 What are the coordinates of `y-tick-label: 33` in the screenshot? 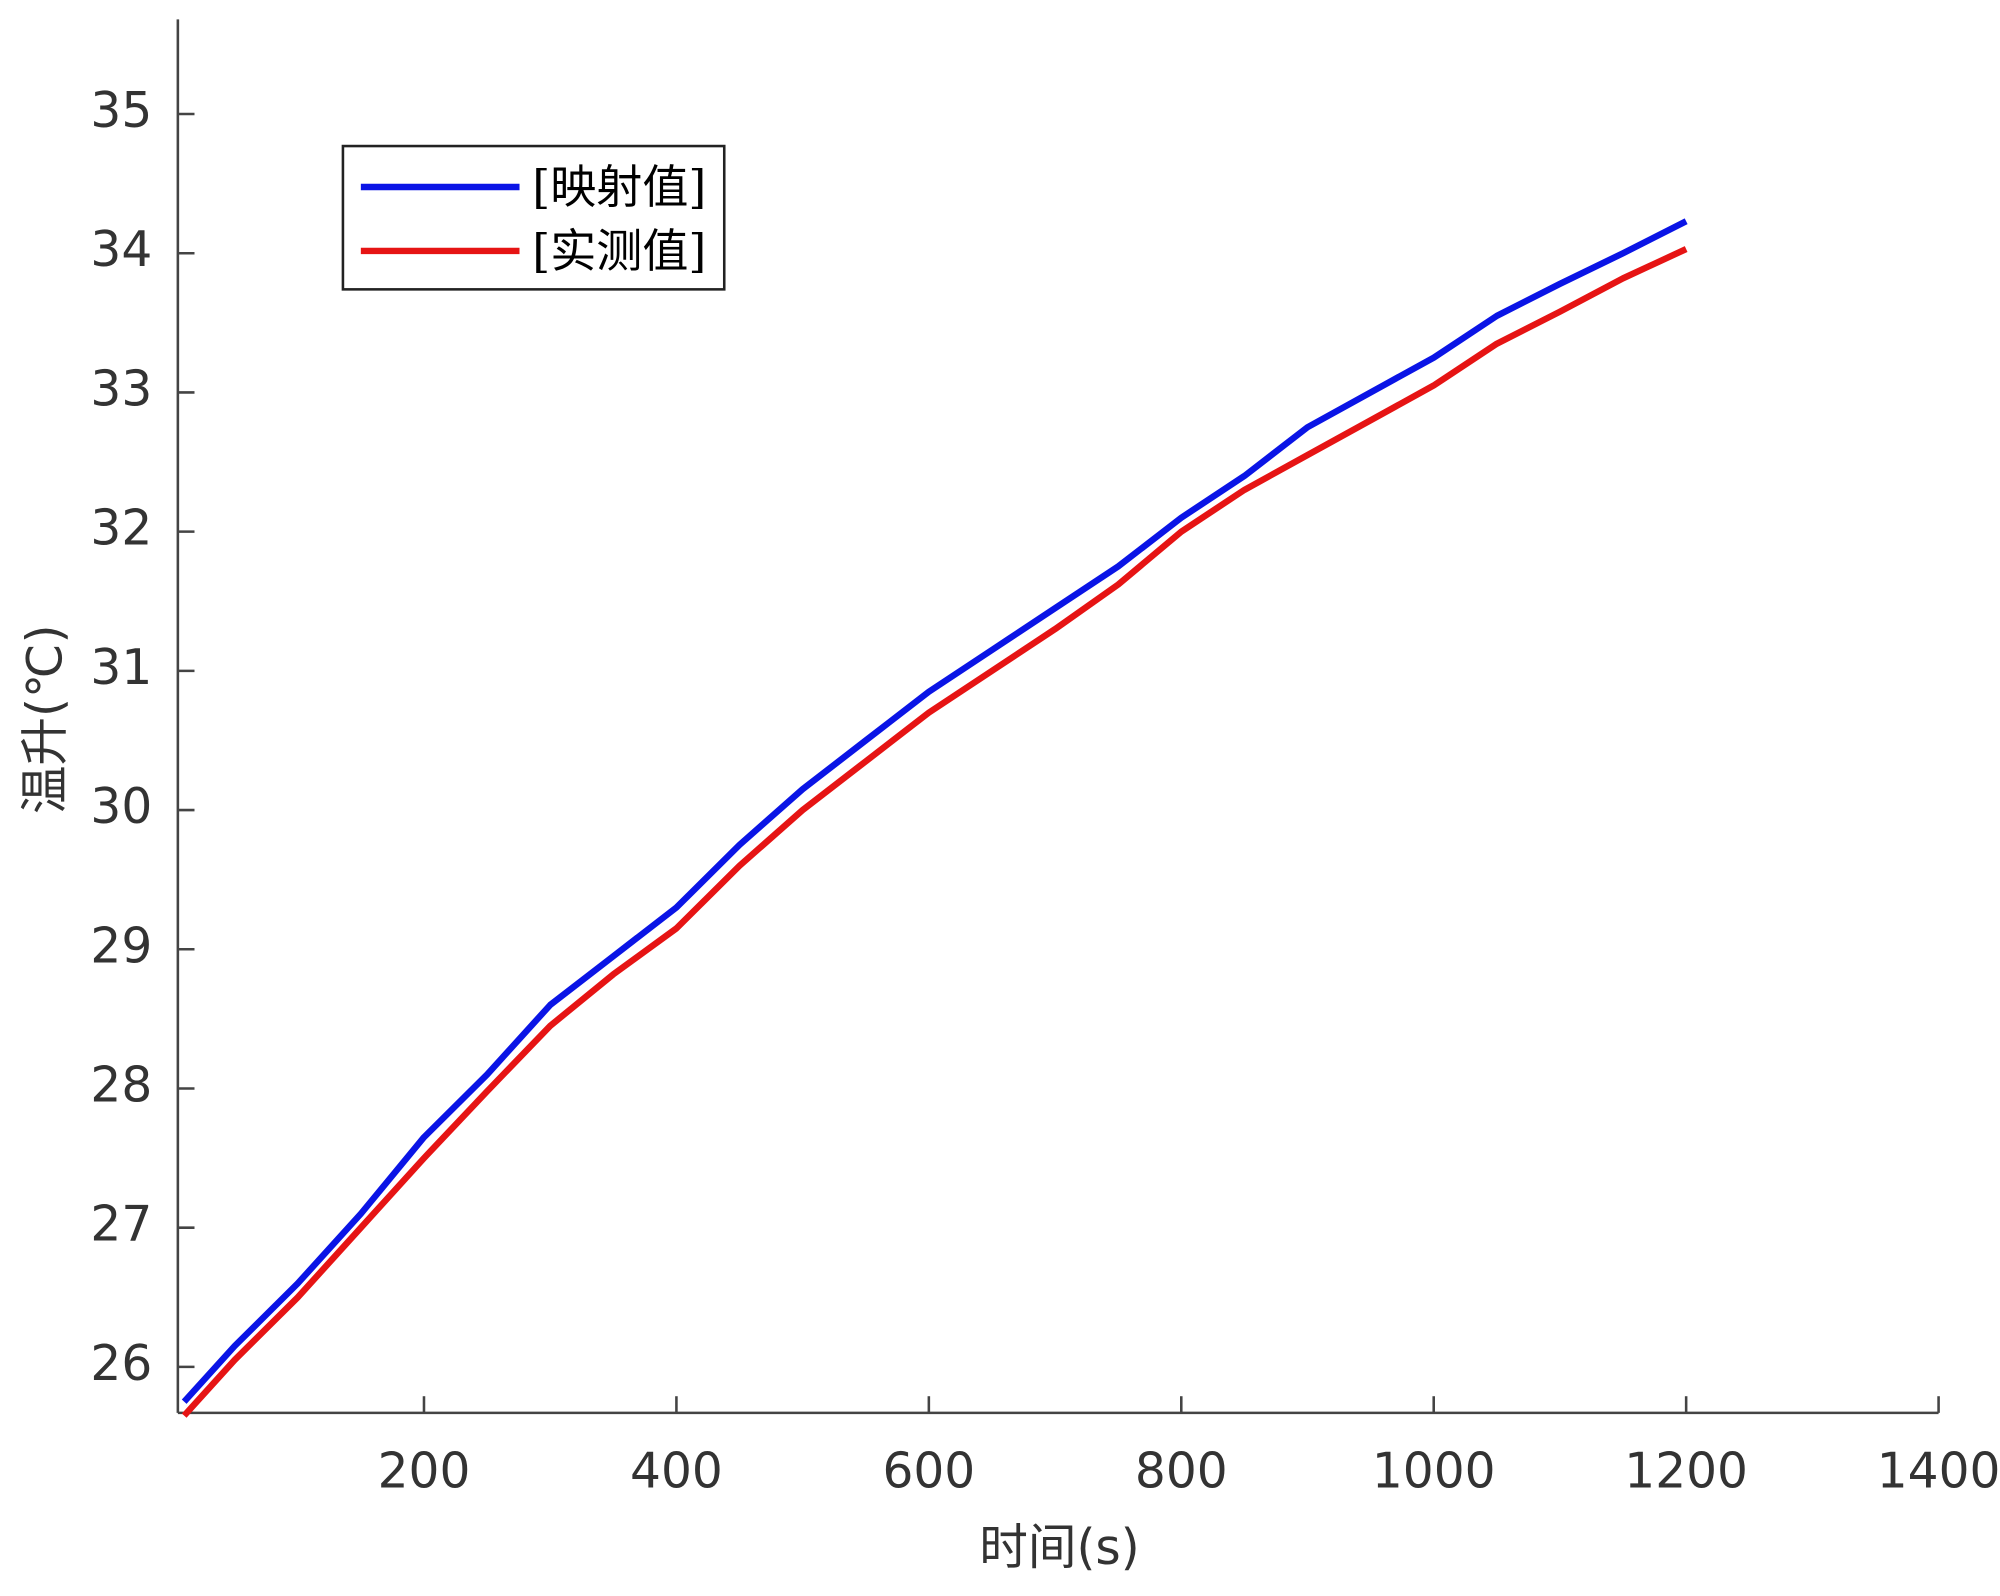 It's located at (121, 389).